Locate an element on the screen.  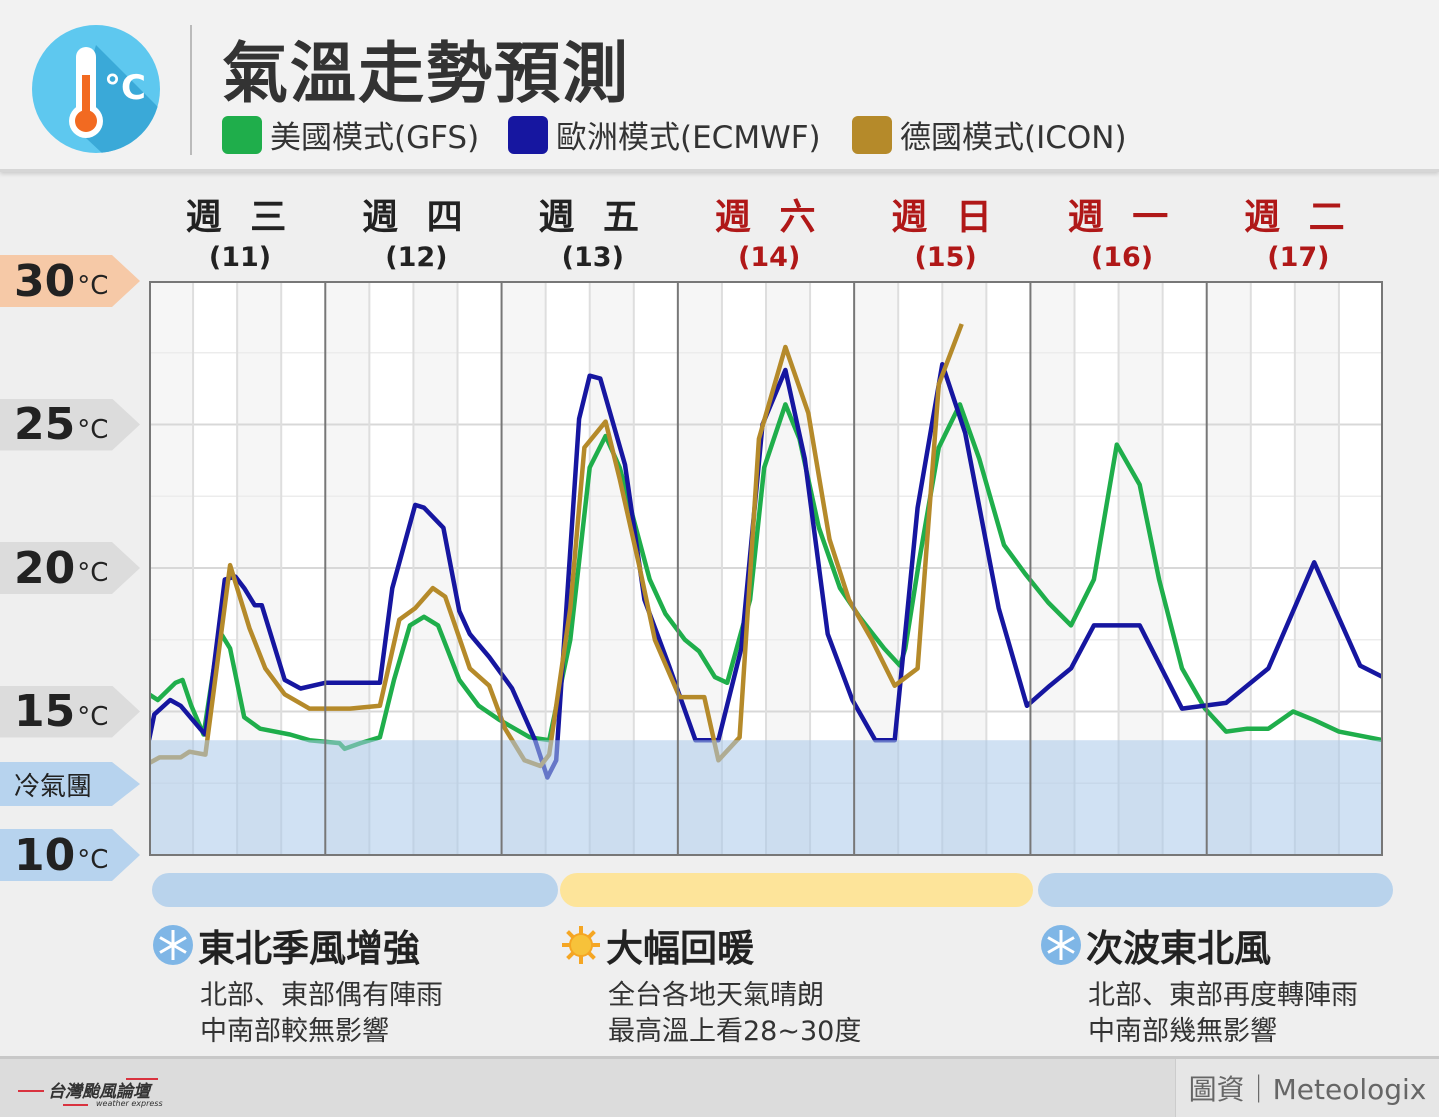
day-name: 週 日 is located at coordinates (945, 217).